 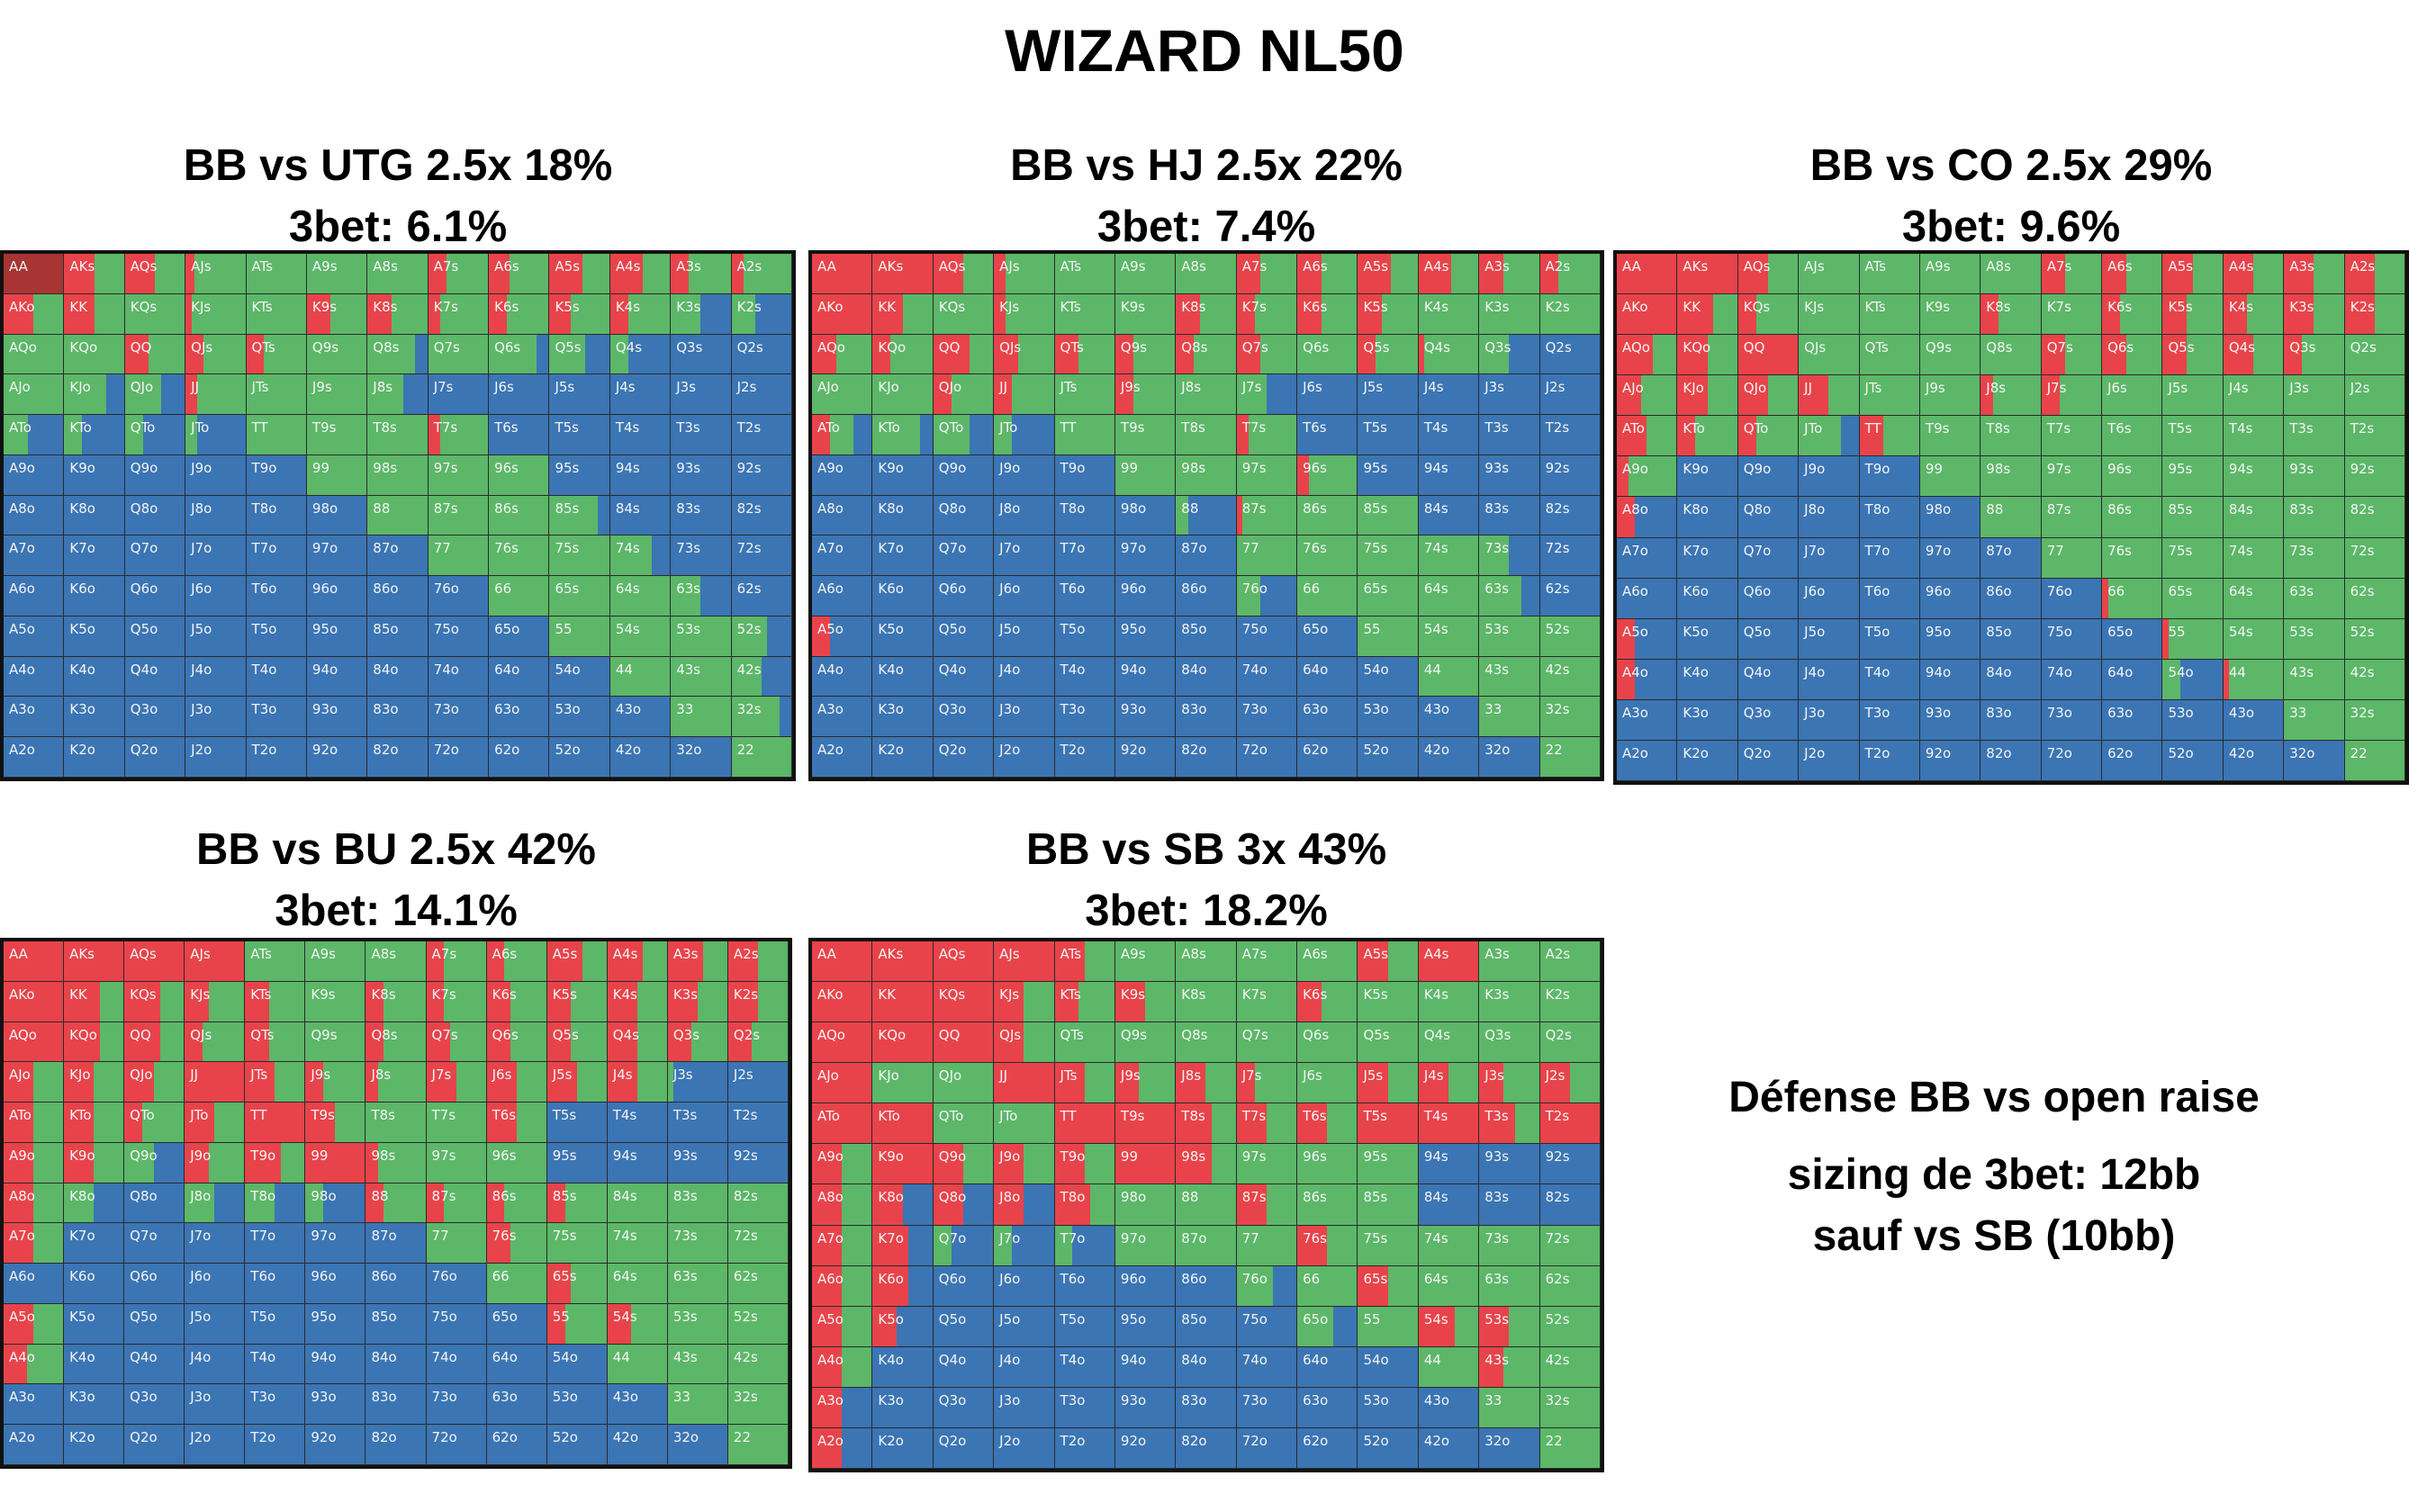 I want to click on hand-cell-TT: TT, so click(x=1084, y=435).